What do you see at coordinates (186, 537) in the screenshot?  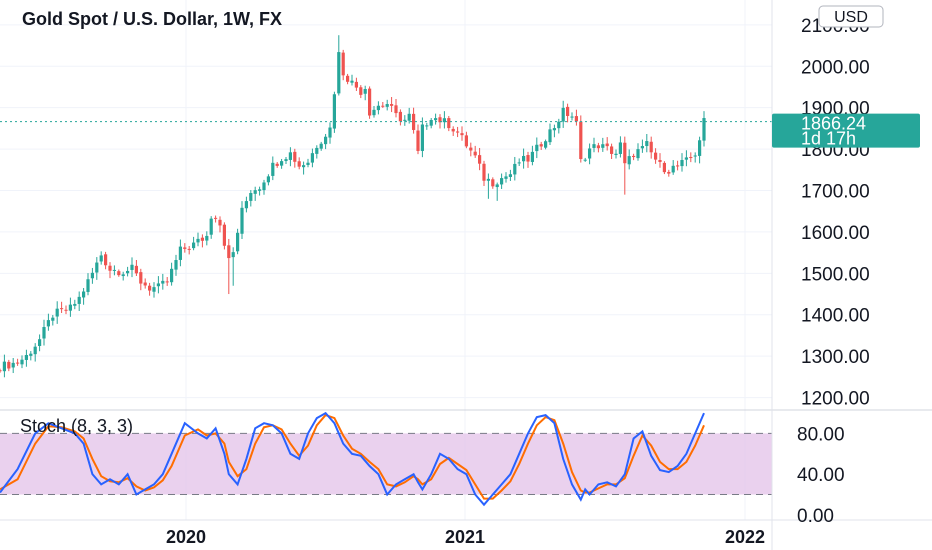 I see `time-tick-label: 2020` at bounding box center [186, 537].